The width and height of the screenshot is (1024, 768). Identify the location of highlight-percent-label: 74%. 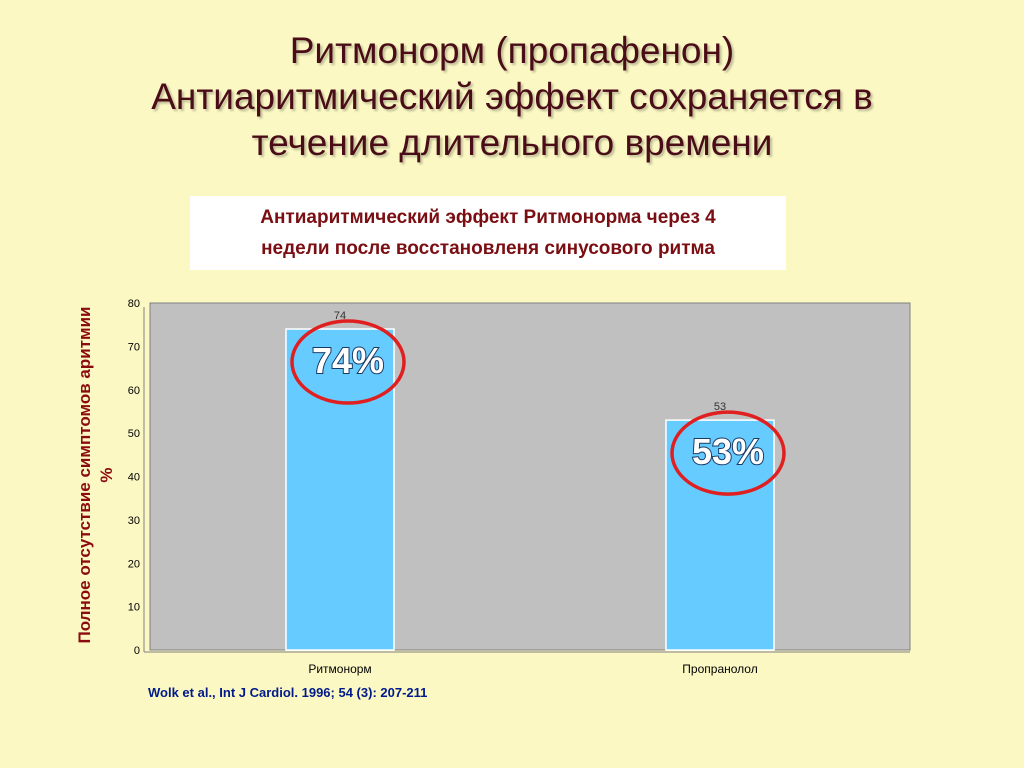
(348, 360).